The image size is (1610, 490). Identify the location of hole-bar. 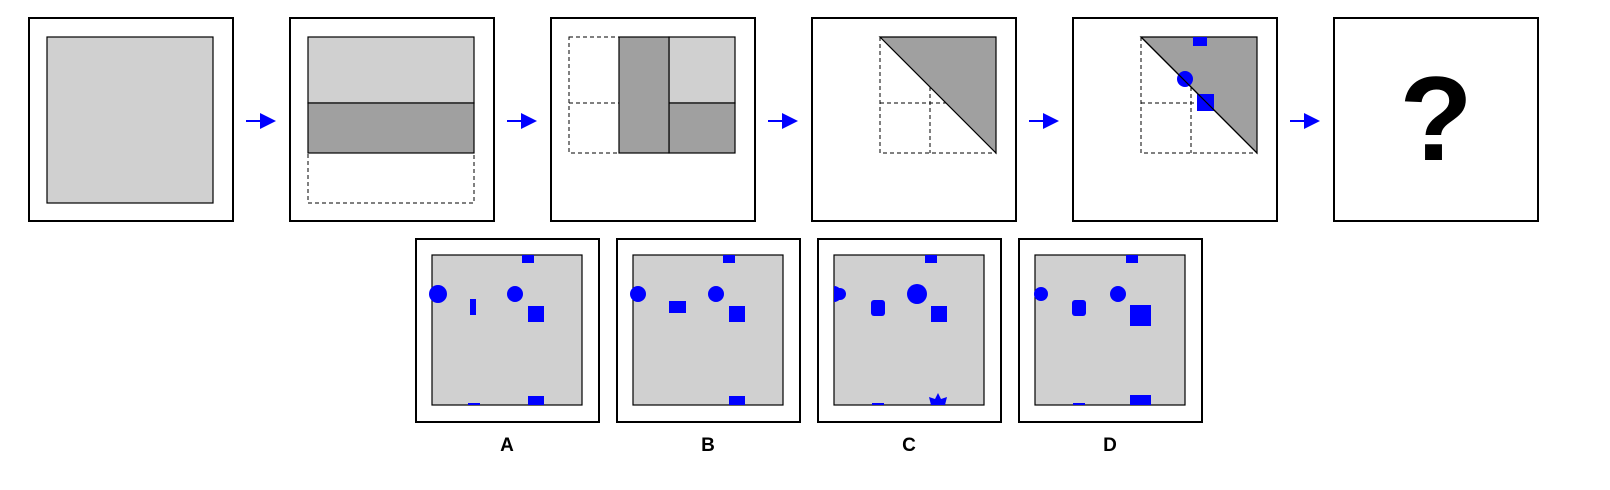
(473, 307).